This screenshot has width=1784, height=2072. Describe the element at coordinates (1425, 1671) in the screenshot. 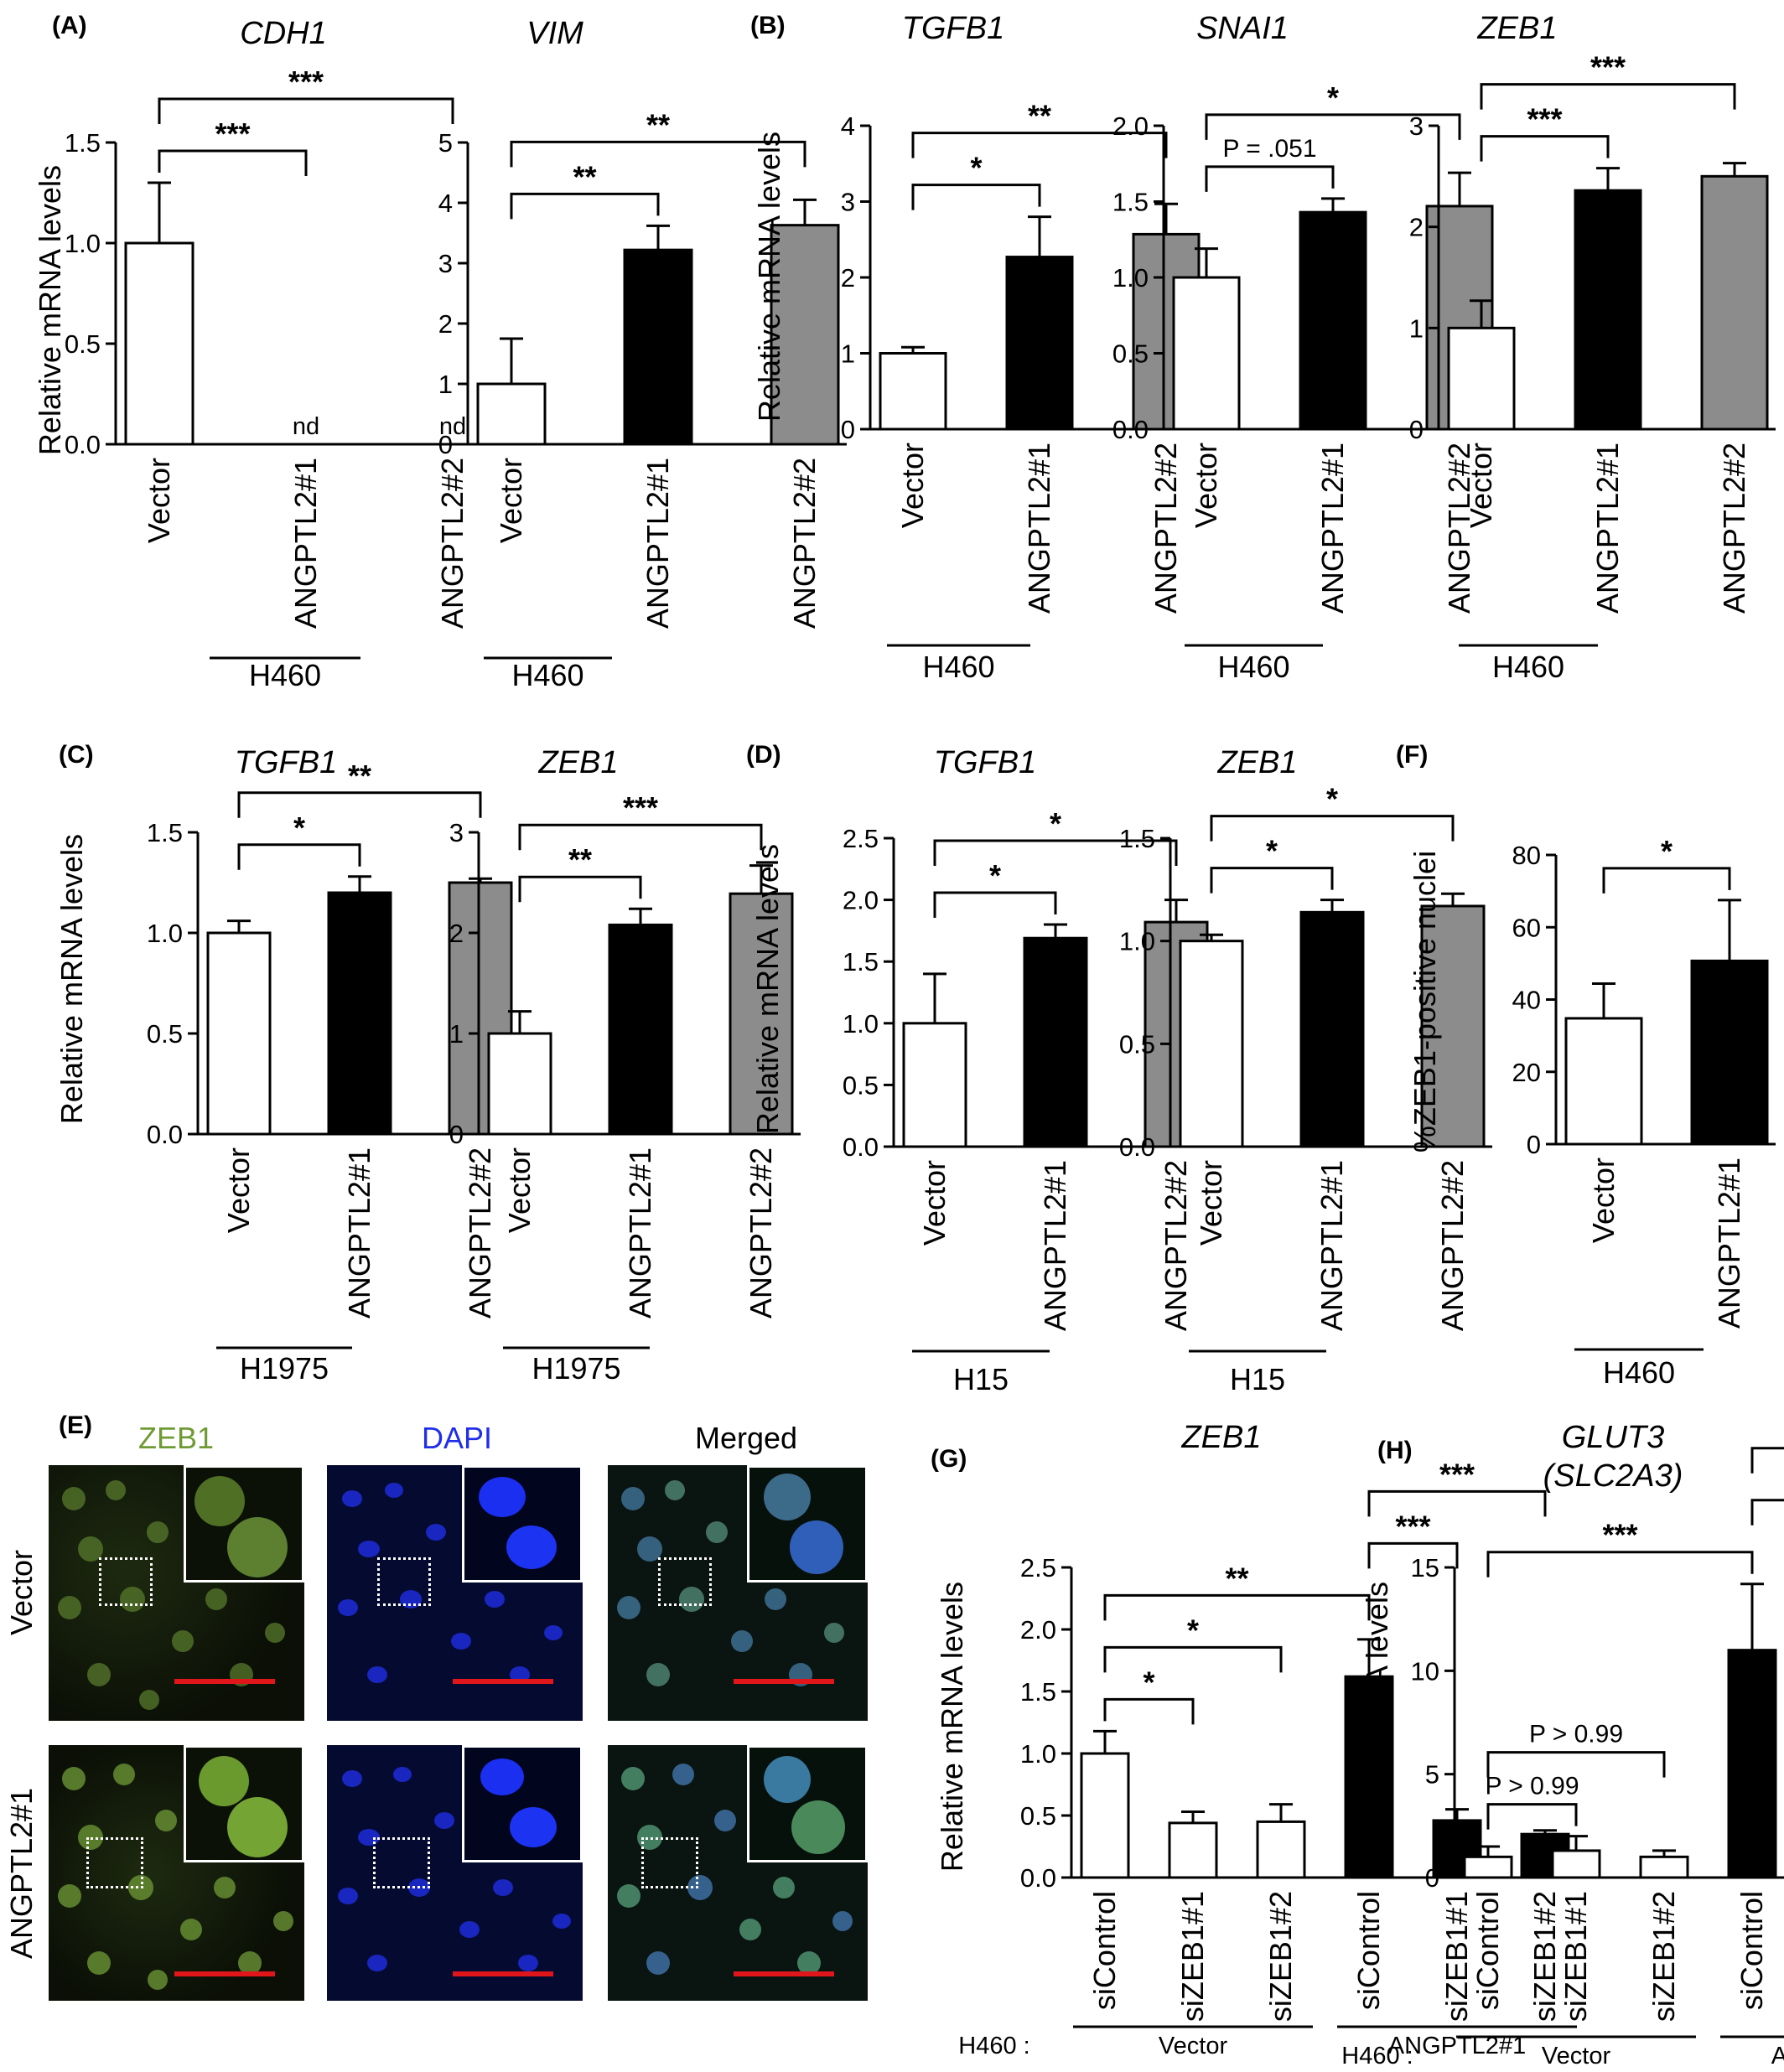

I see `y-tick-label: 10` at that location.